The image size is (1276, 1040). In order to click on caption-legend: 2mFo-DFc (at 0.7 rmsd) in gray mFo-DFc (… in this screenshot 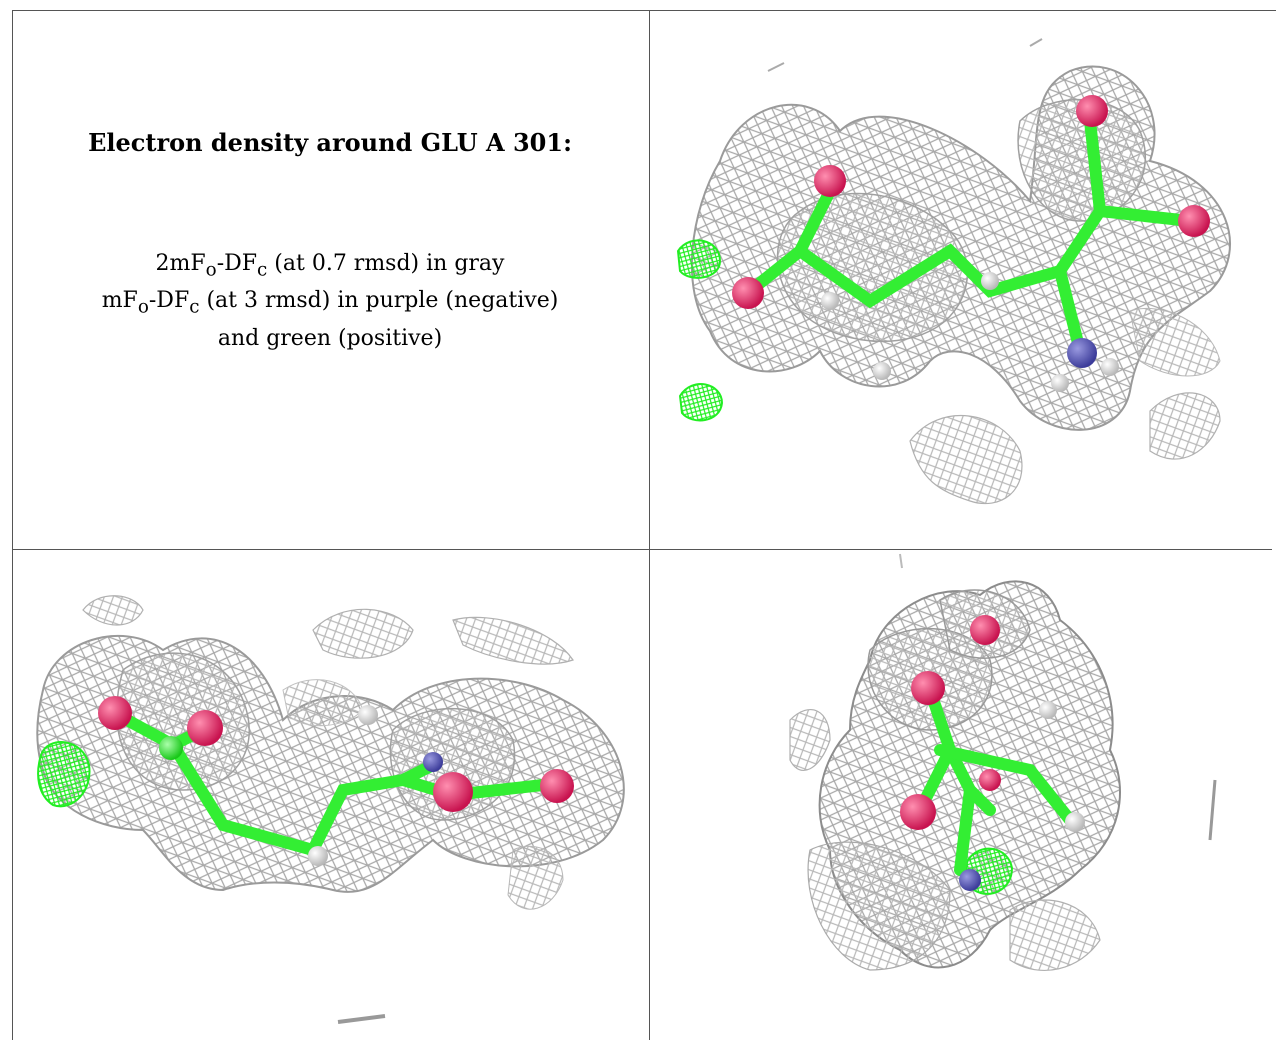, I will do `click(330, 301)`.